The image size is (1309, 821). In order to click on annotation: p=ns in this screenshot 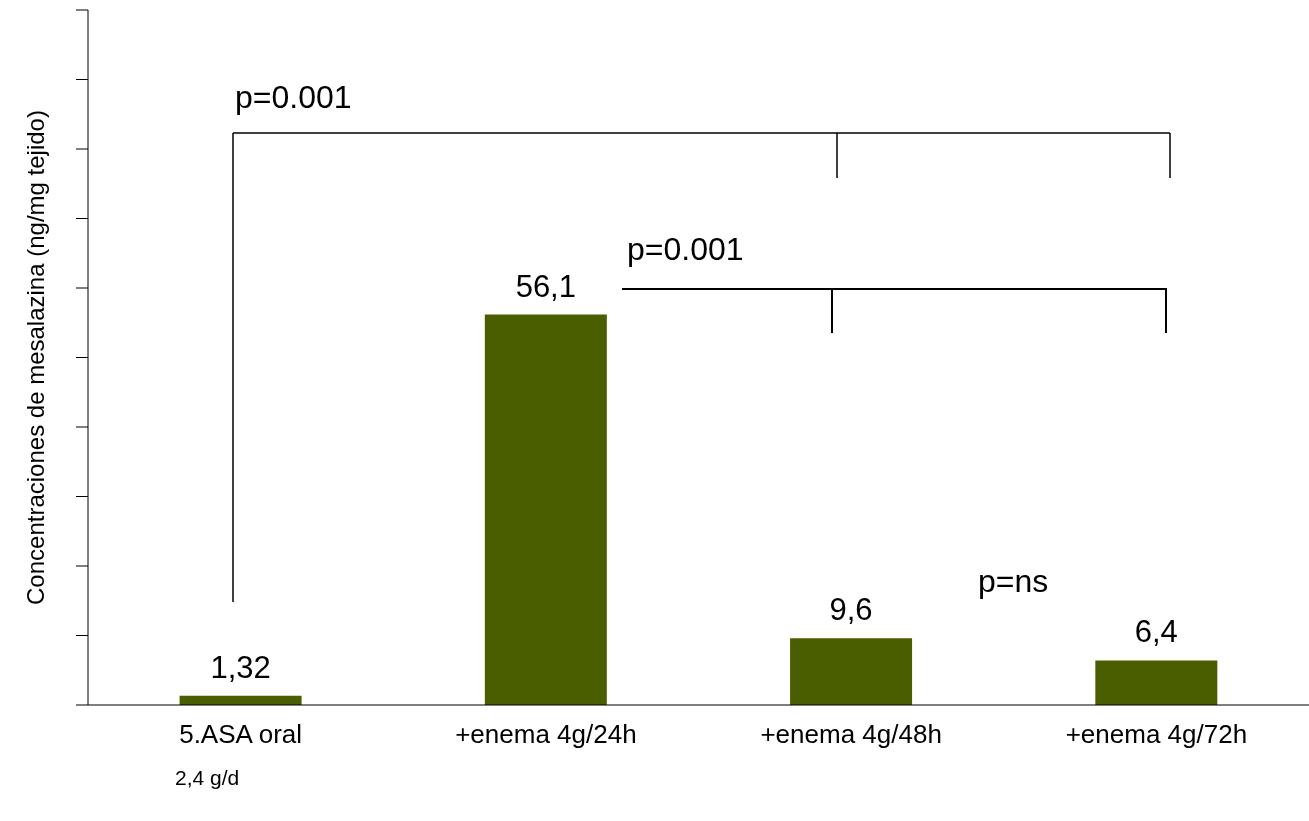, I will do `click(1013, 581)`.